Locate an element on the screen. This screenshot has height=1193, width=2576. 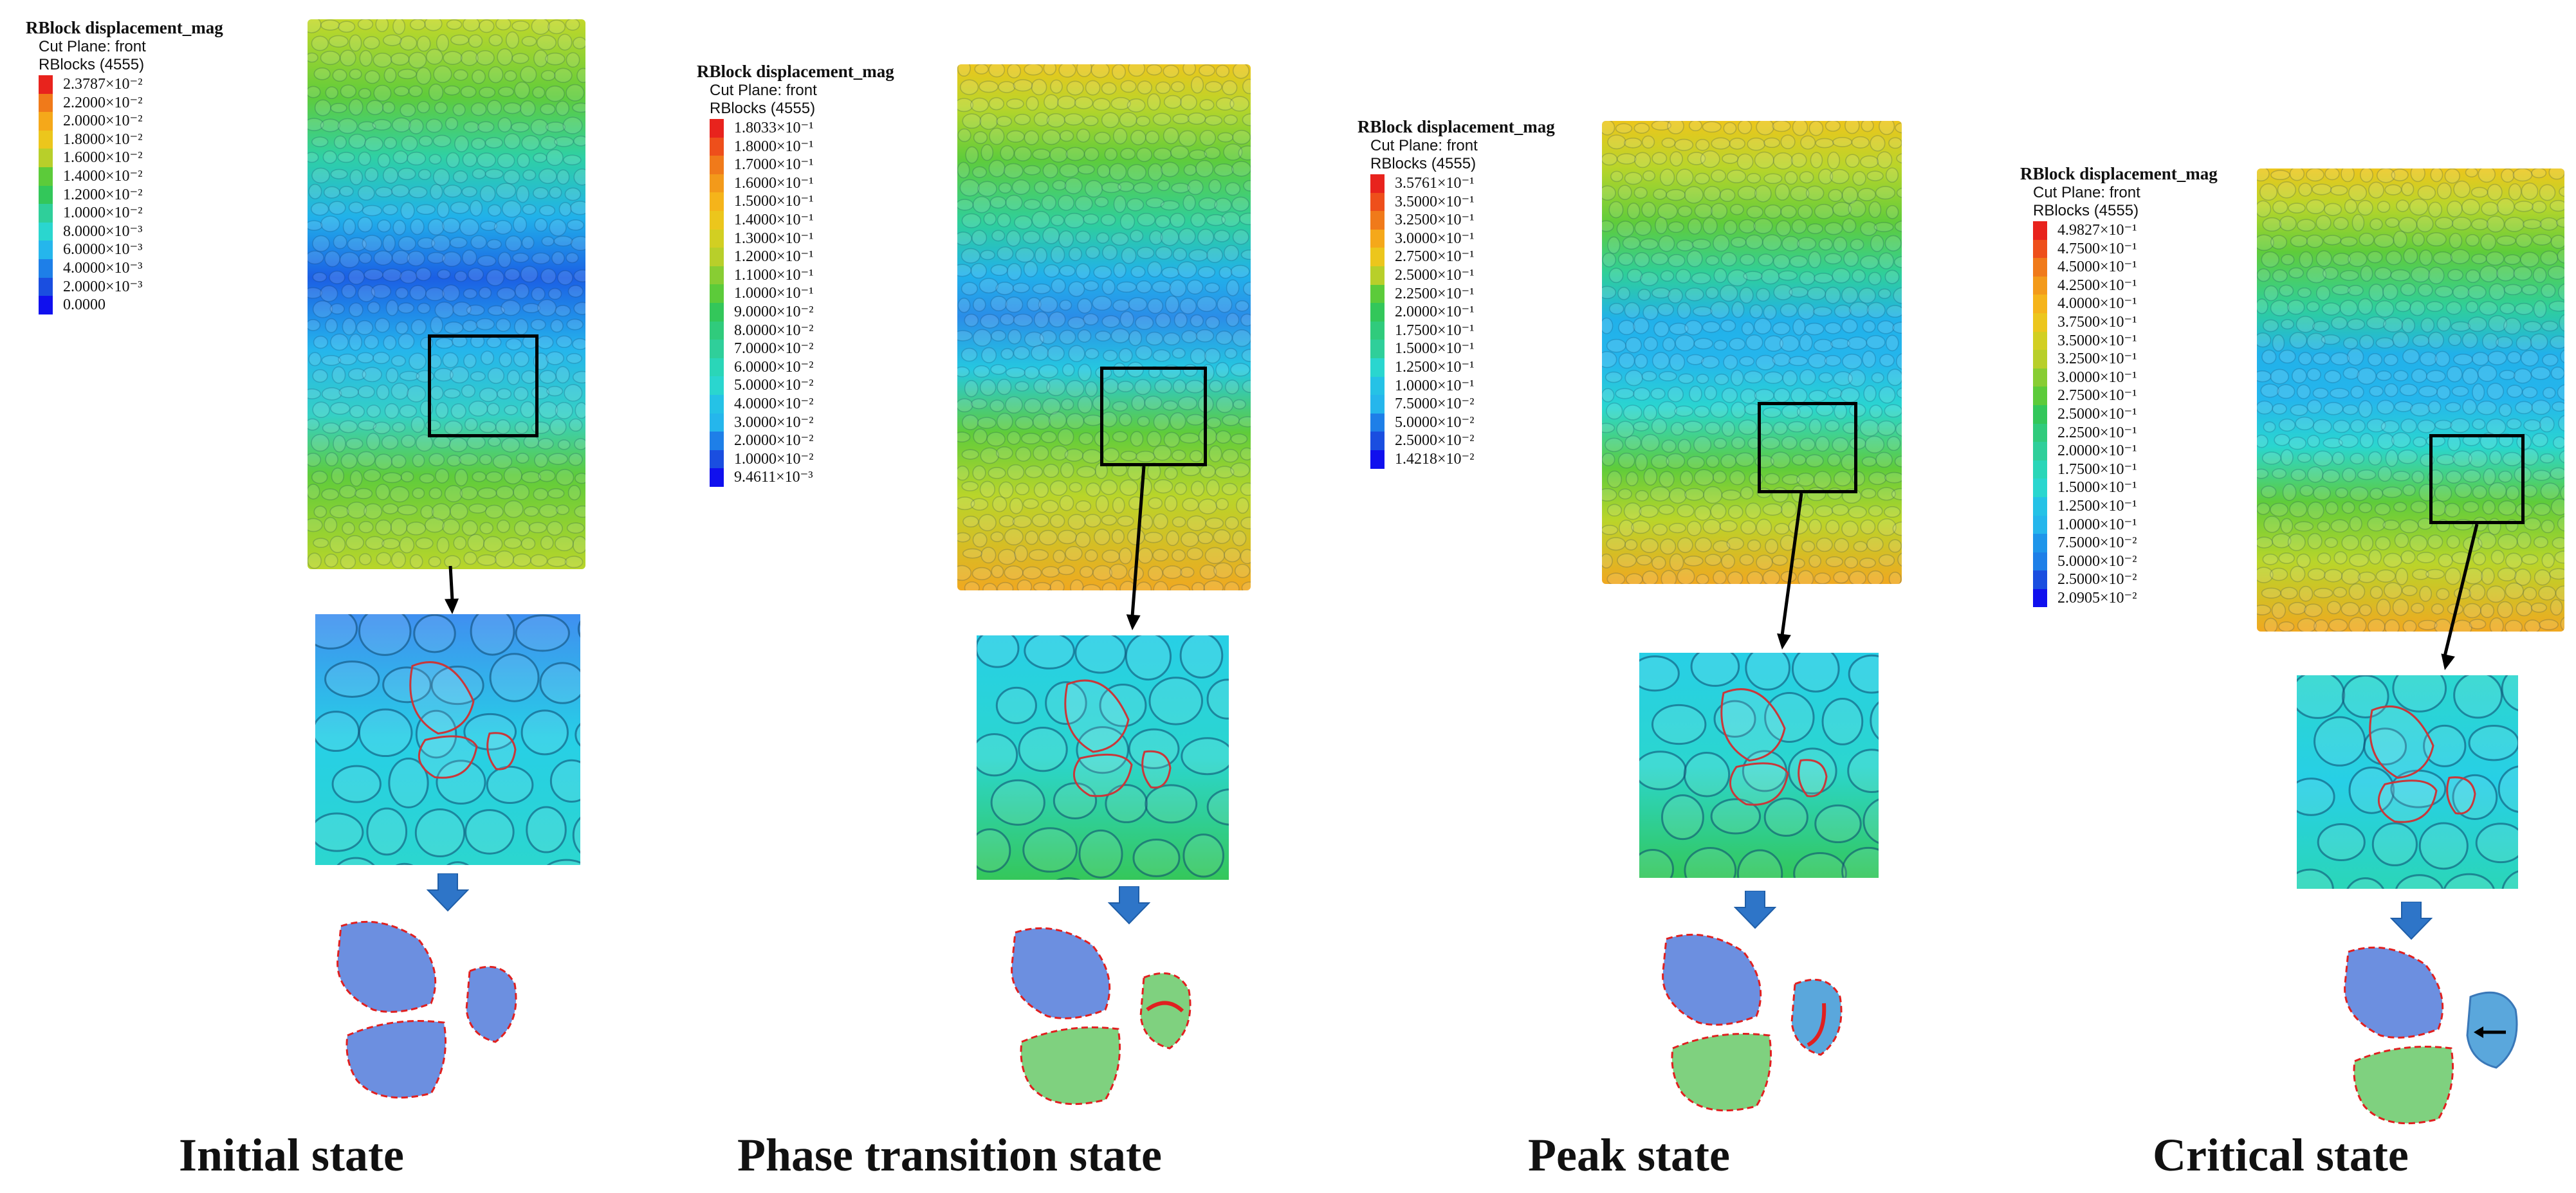
colorbar is located at coordinates (717, 303).